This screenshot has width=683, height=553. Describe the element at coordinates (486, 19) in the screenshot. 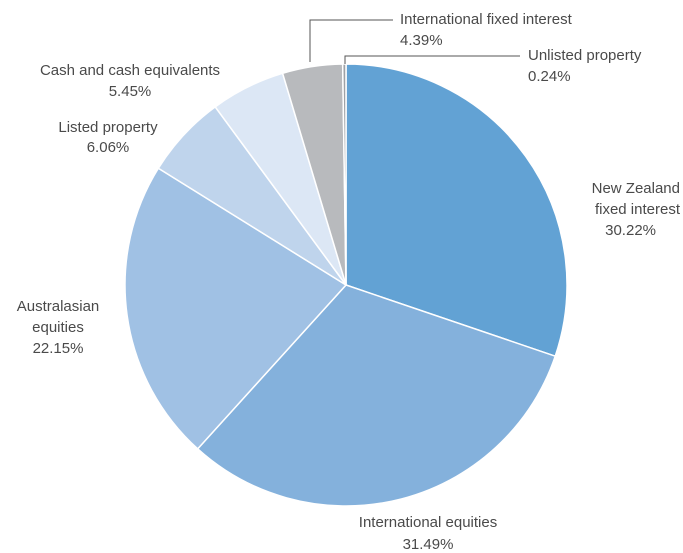

I see `slice-label: International fixed interest` at that location.